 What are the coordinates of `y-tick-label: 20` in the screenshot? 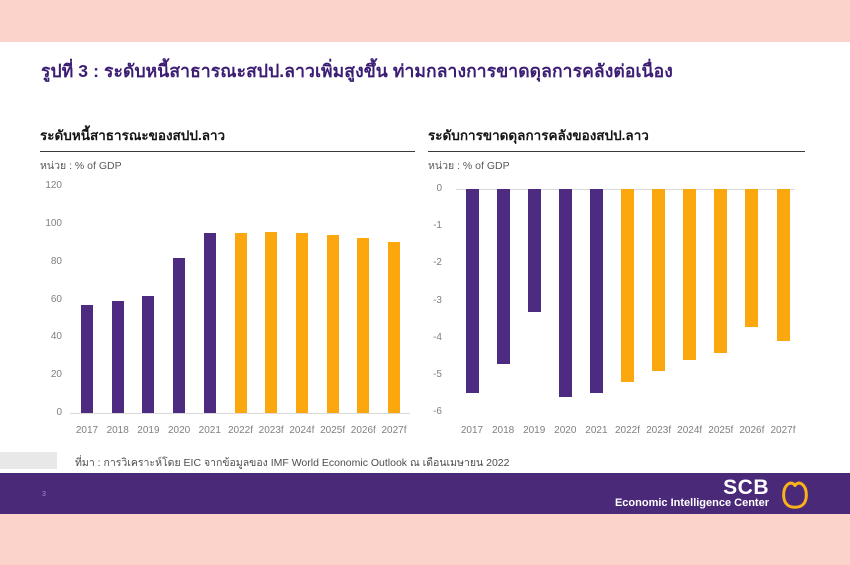 It's located at (56, 375).